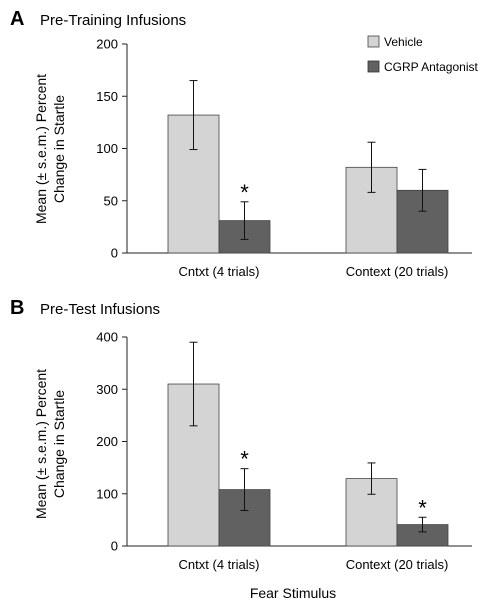 This screenshot has width=491, height=607. I want to click on panel-a-y-tick-label: 150, so click(107, 96).